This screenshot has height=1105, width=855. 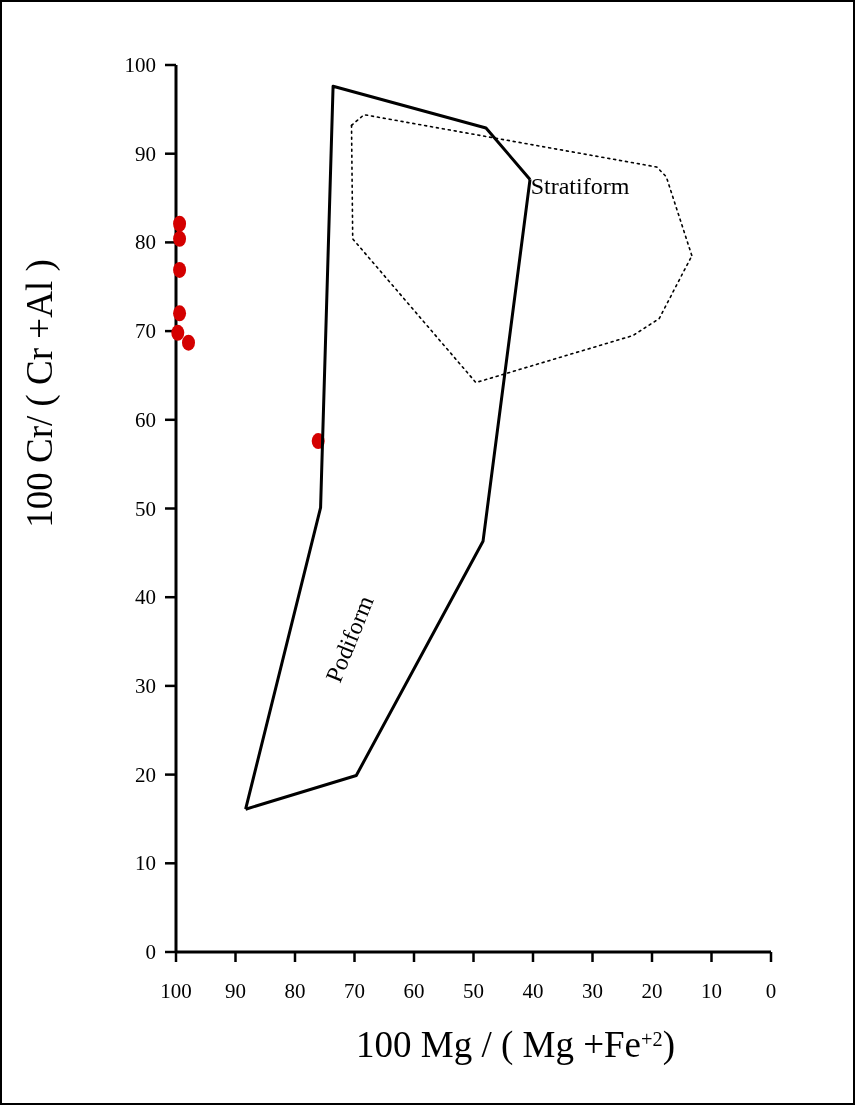 I want to click on x-tick-label: 30, so click(x=592, y=991).